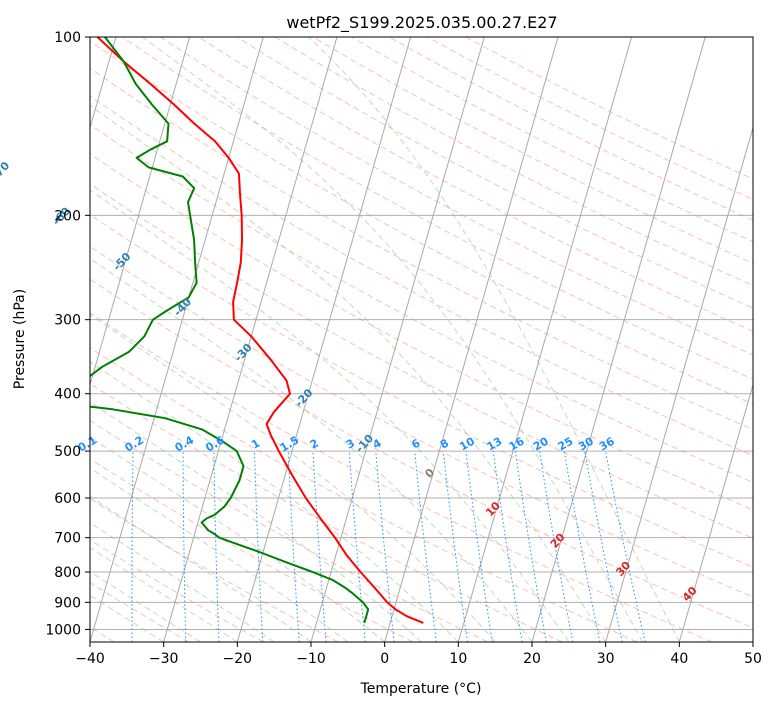  Describe the element at coordinates (67, 539) in the screenshot. I see `y-tick-label: 700` at that location.